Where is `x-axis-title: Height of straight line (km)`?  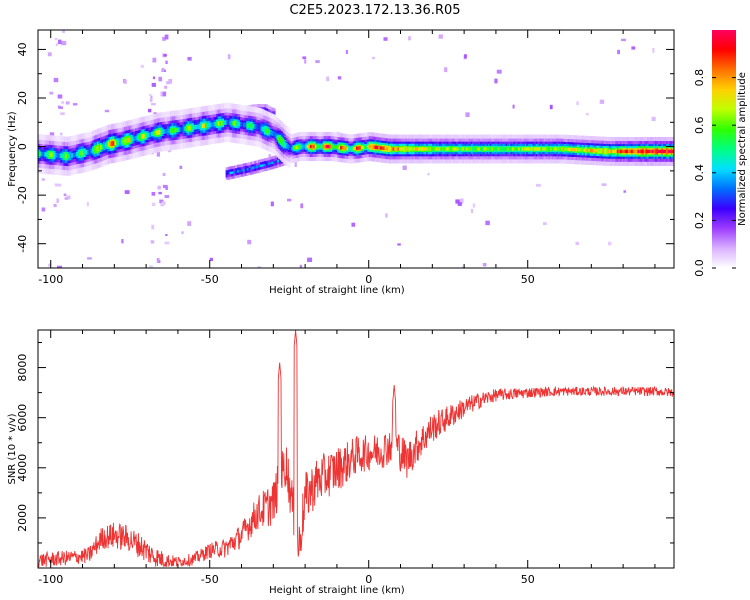 x-axis-title: Height of straight line (km) is located at coordinates (337, 590).